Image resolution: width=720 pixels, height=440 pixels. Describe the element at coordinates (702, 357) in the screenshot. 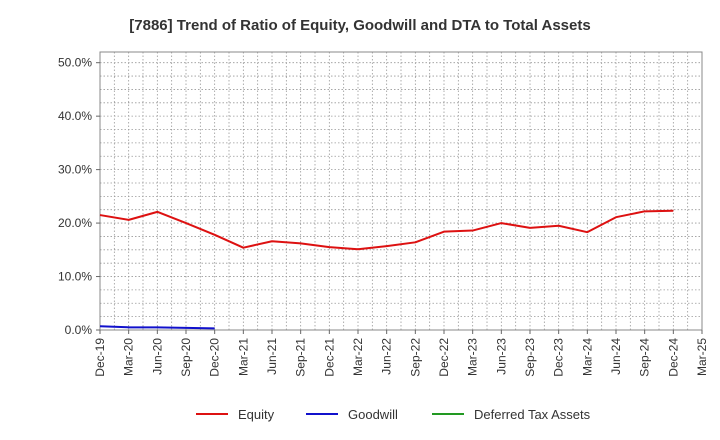

I see `x-tick-label: Mar-25` at that location.